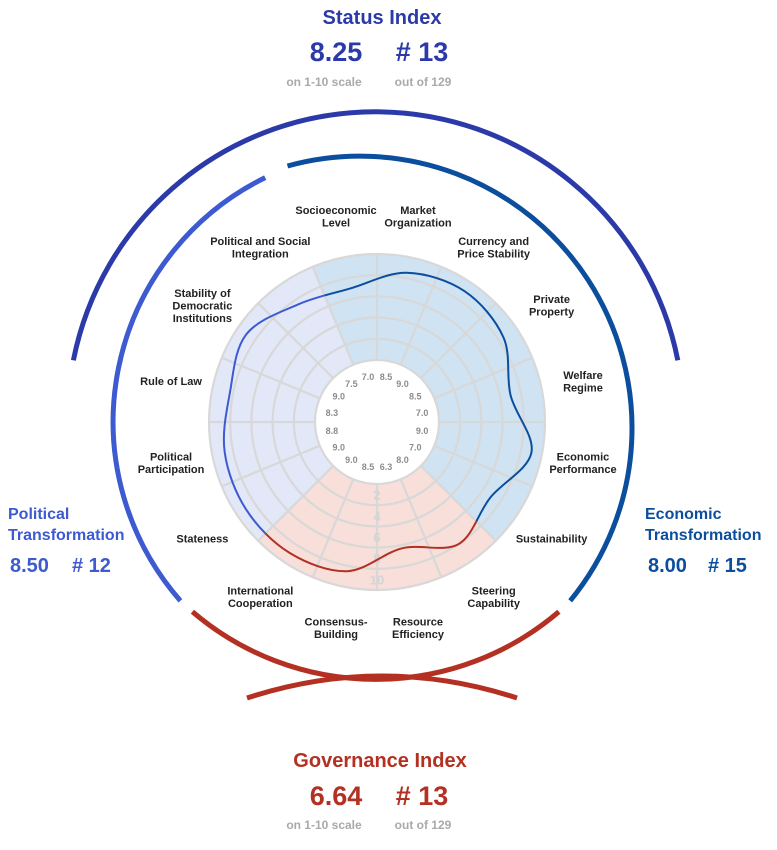  Describe the element at coordinates (667, 566) in the screenshot. I see `economic-transformation-score: 8.00` at that location.